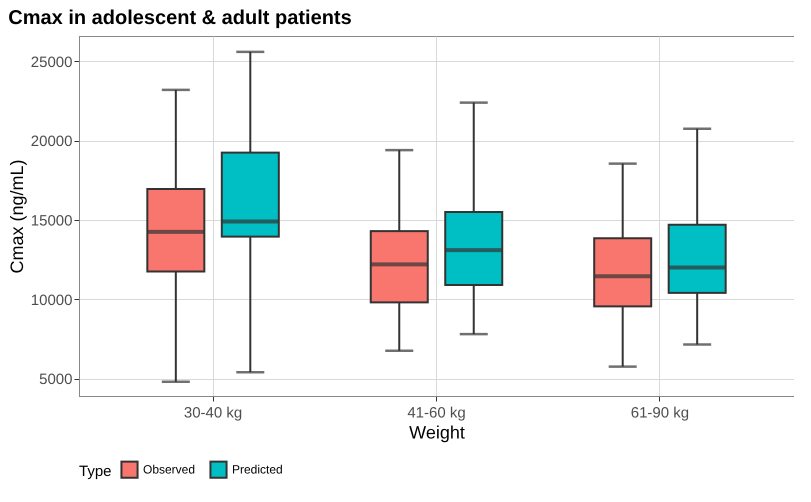 Image resolution: width=811 pixels, height=502 pixels. Describe the element at coordinates (660, 413) in the screenshot. I see `x-tick-label: 61-90 kg` at that location.